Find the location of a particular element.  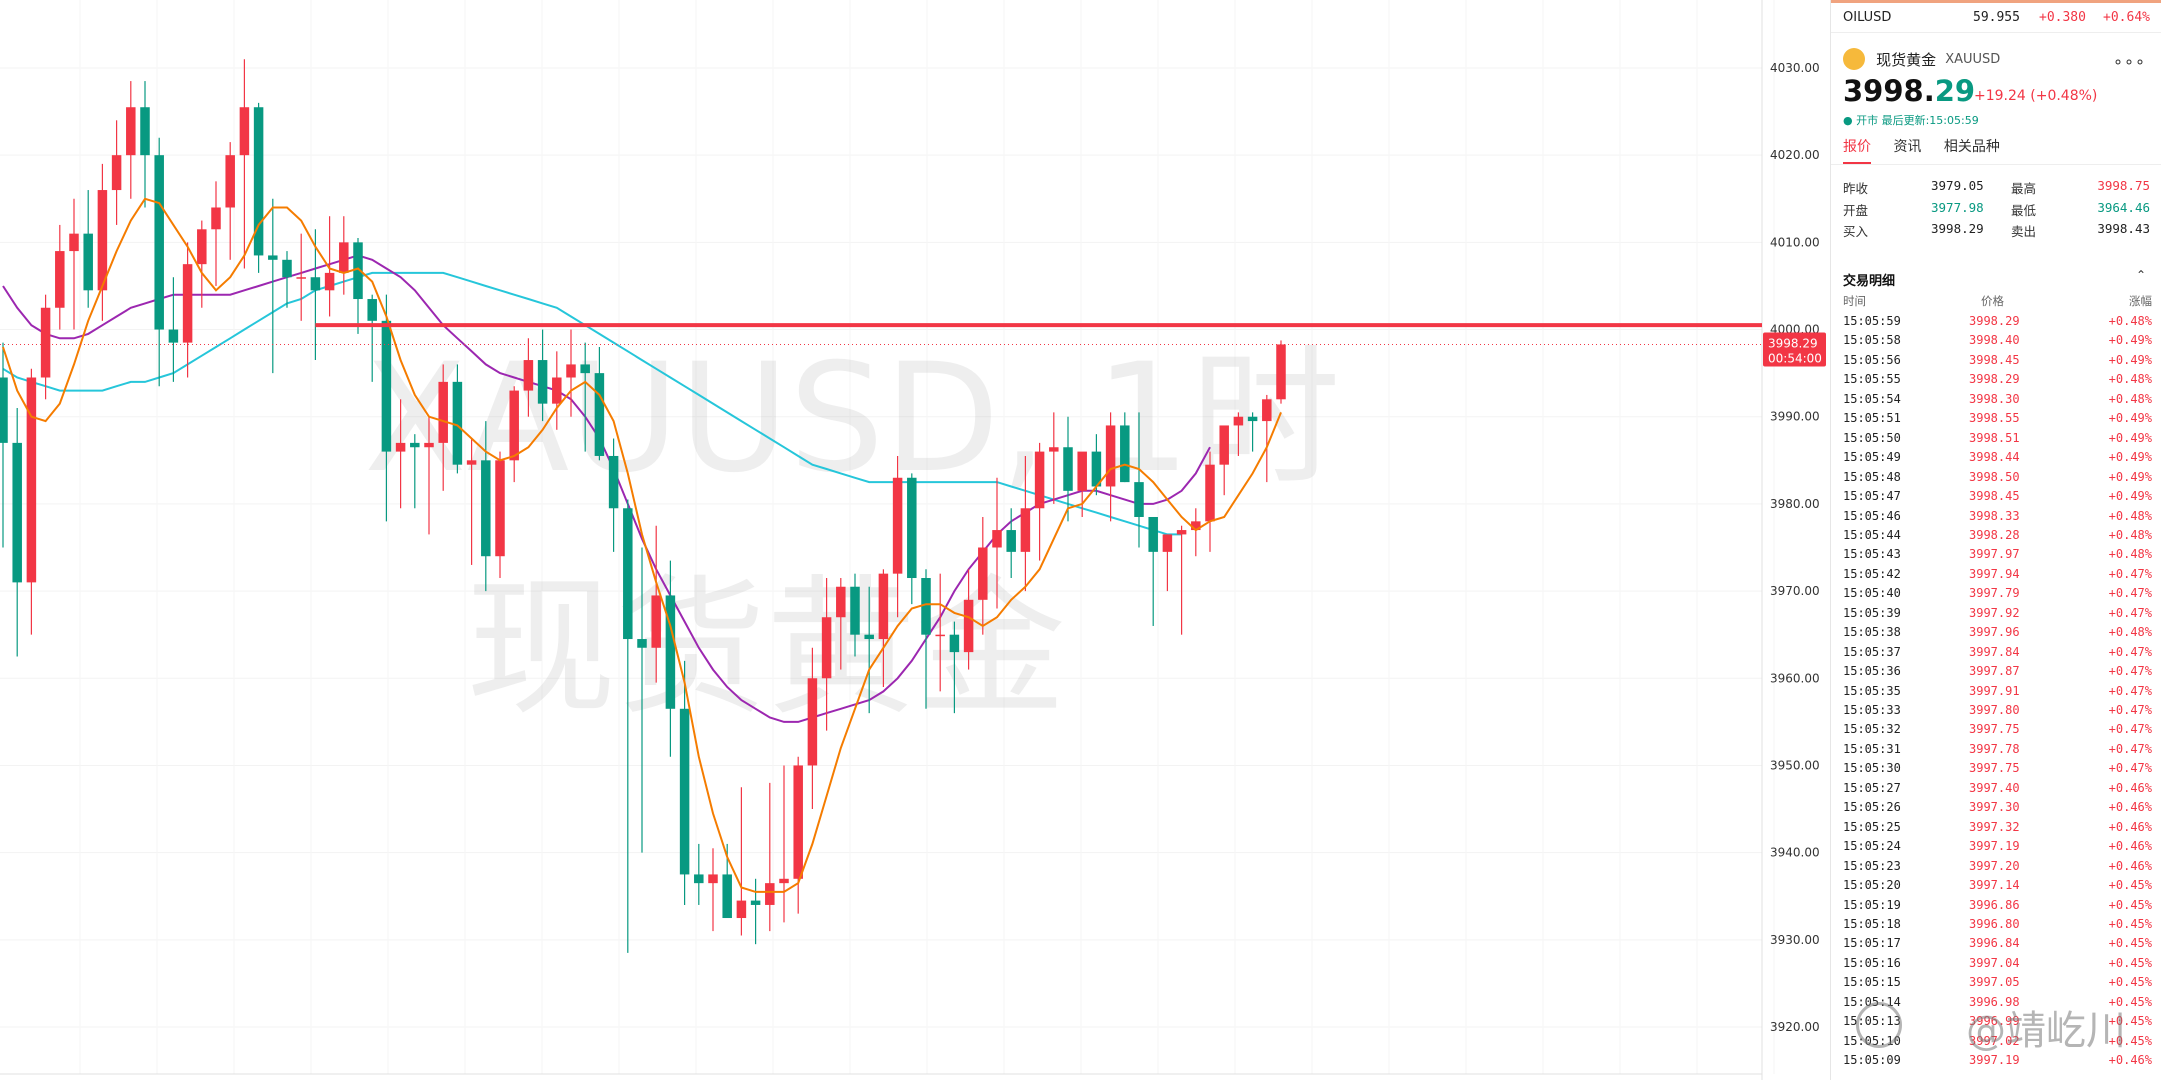

trade-row: 15:05:19 3996.86 +0.45% is located at coordinates (1996, 908).